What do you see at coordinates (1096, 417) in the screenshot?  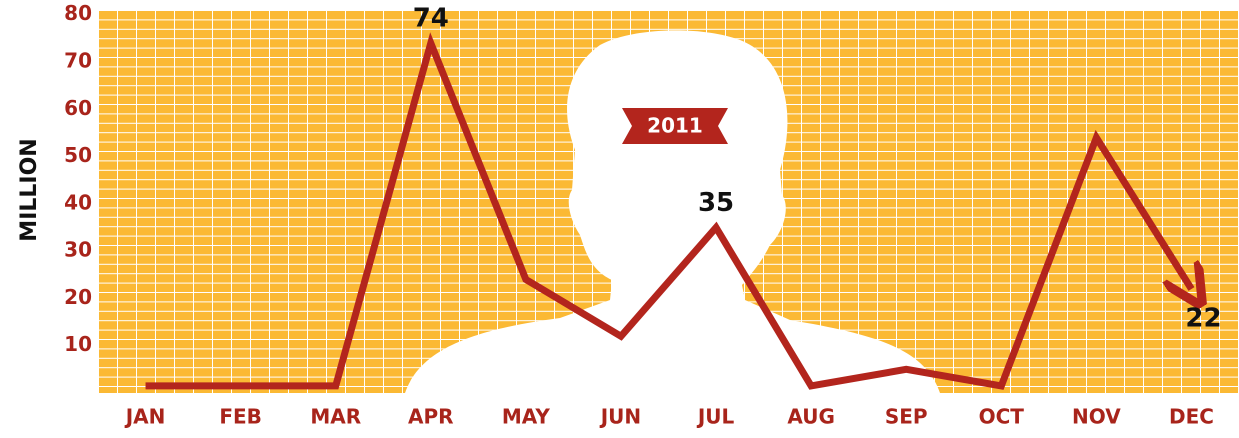 I see `x-tick-label: NOV` at bounding box center [1096, 417].